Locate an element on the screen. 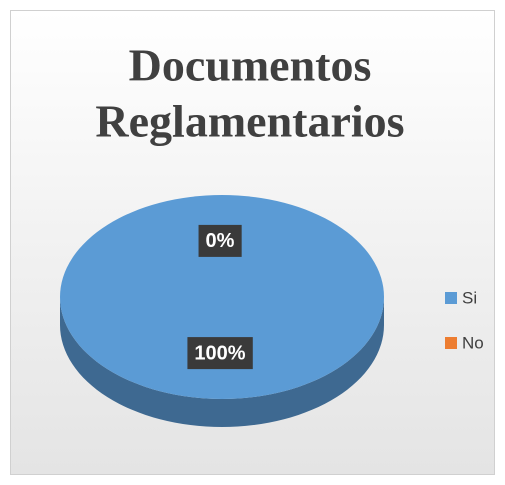 This screenshot has height=485, width=505. data-label: 0% is located at coordinates (220, 241).